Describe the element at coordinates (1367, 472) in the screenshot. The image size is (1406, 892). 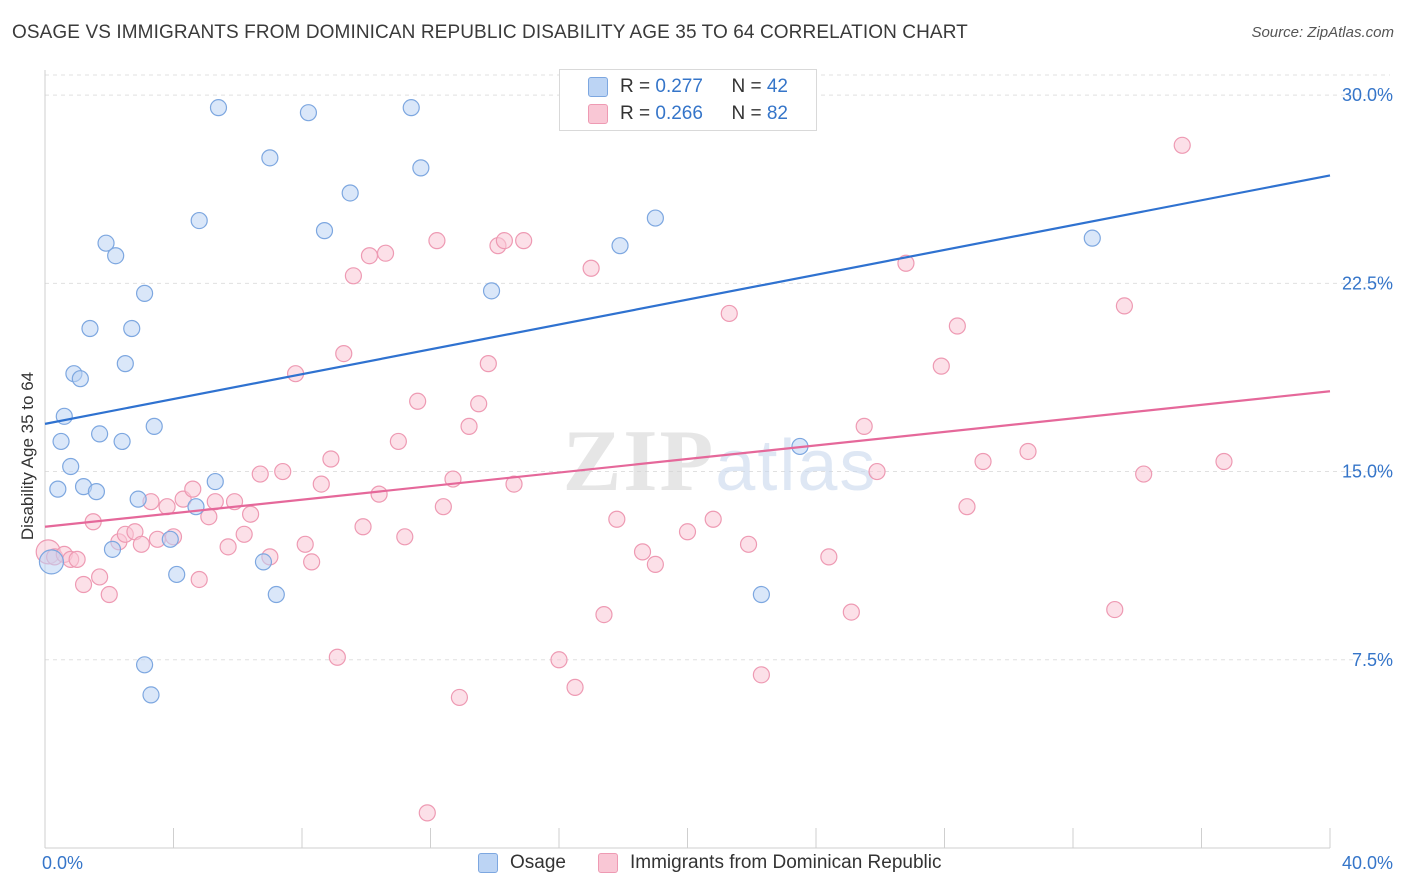
I see `y-tick-label-1: 15.0%` at that location.